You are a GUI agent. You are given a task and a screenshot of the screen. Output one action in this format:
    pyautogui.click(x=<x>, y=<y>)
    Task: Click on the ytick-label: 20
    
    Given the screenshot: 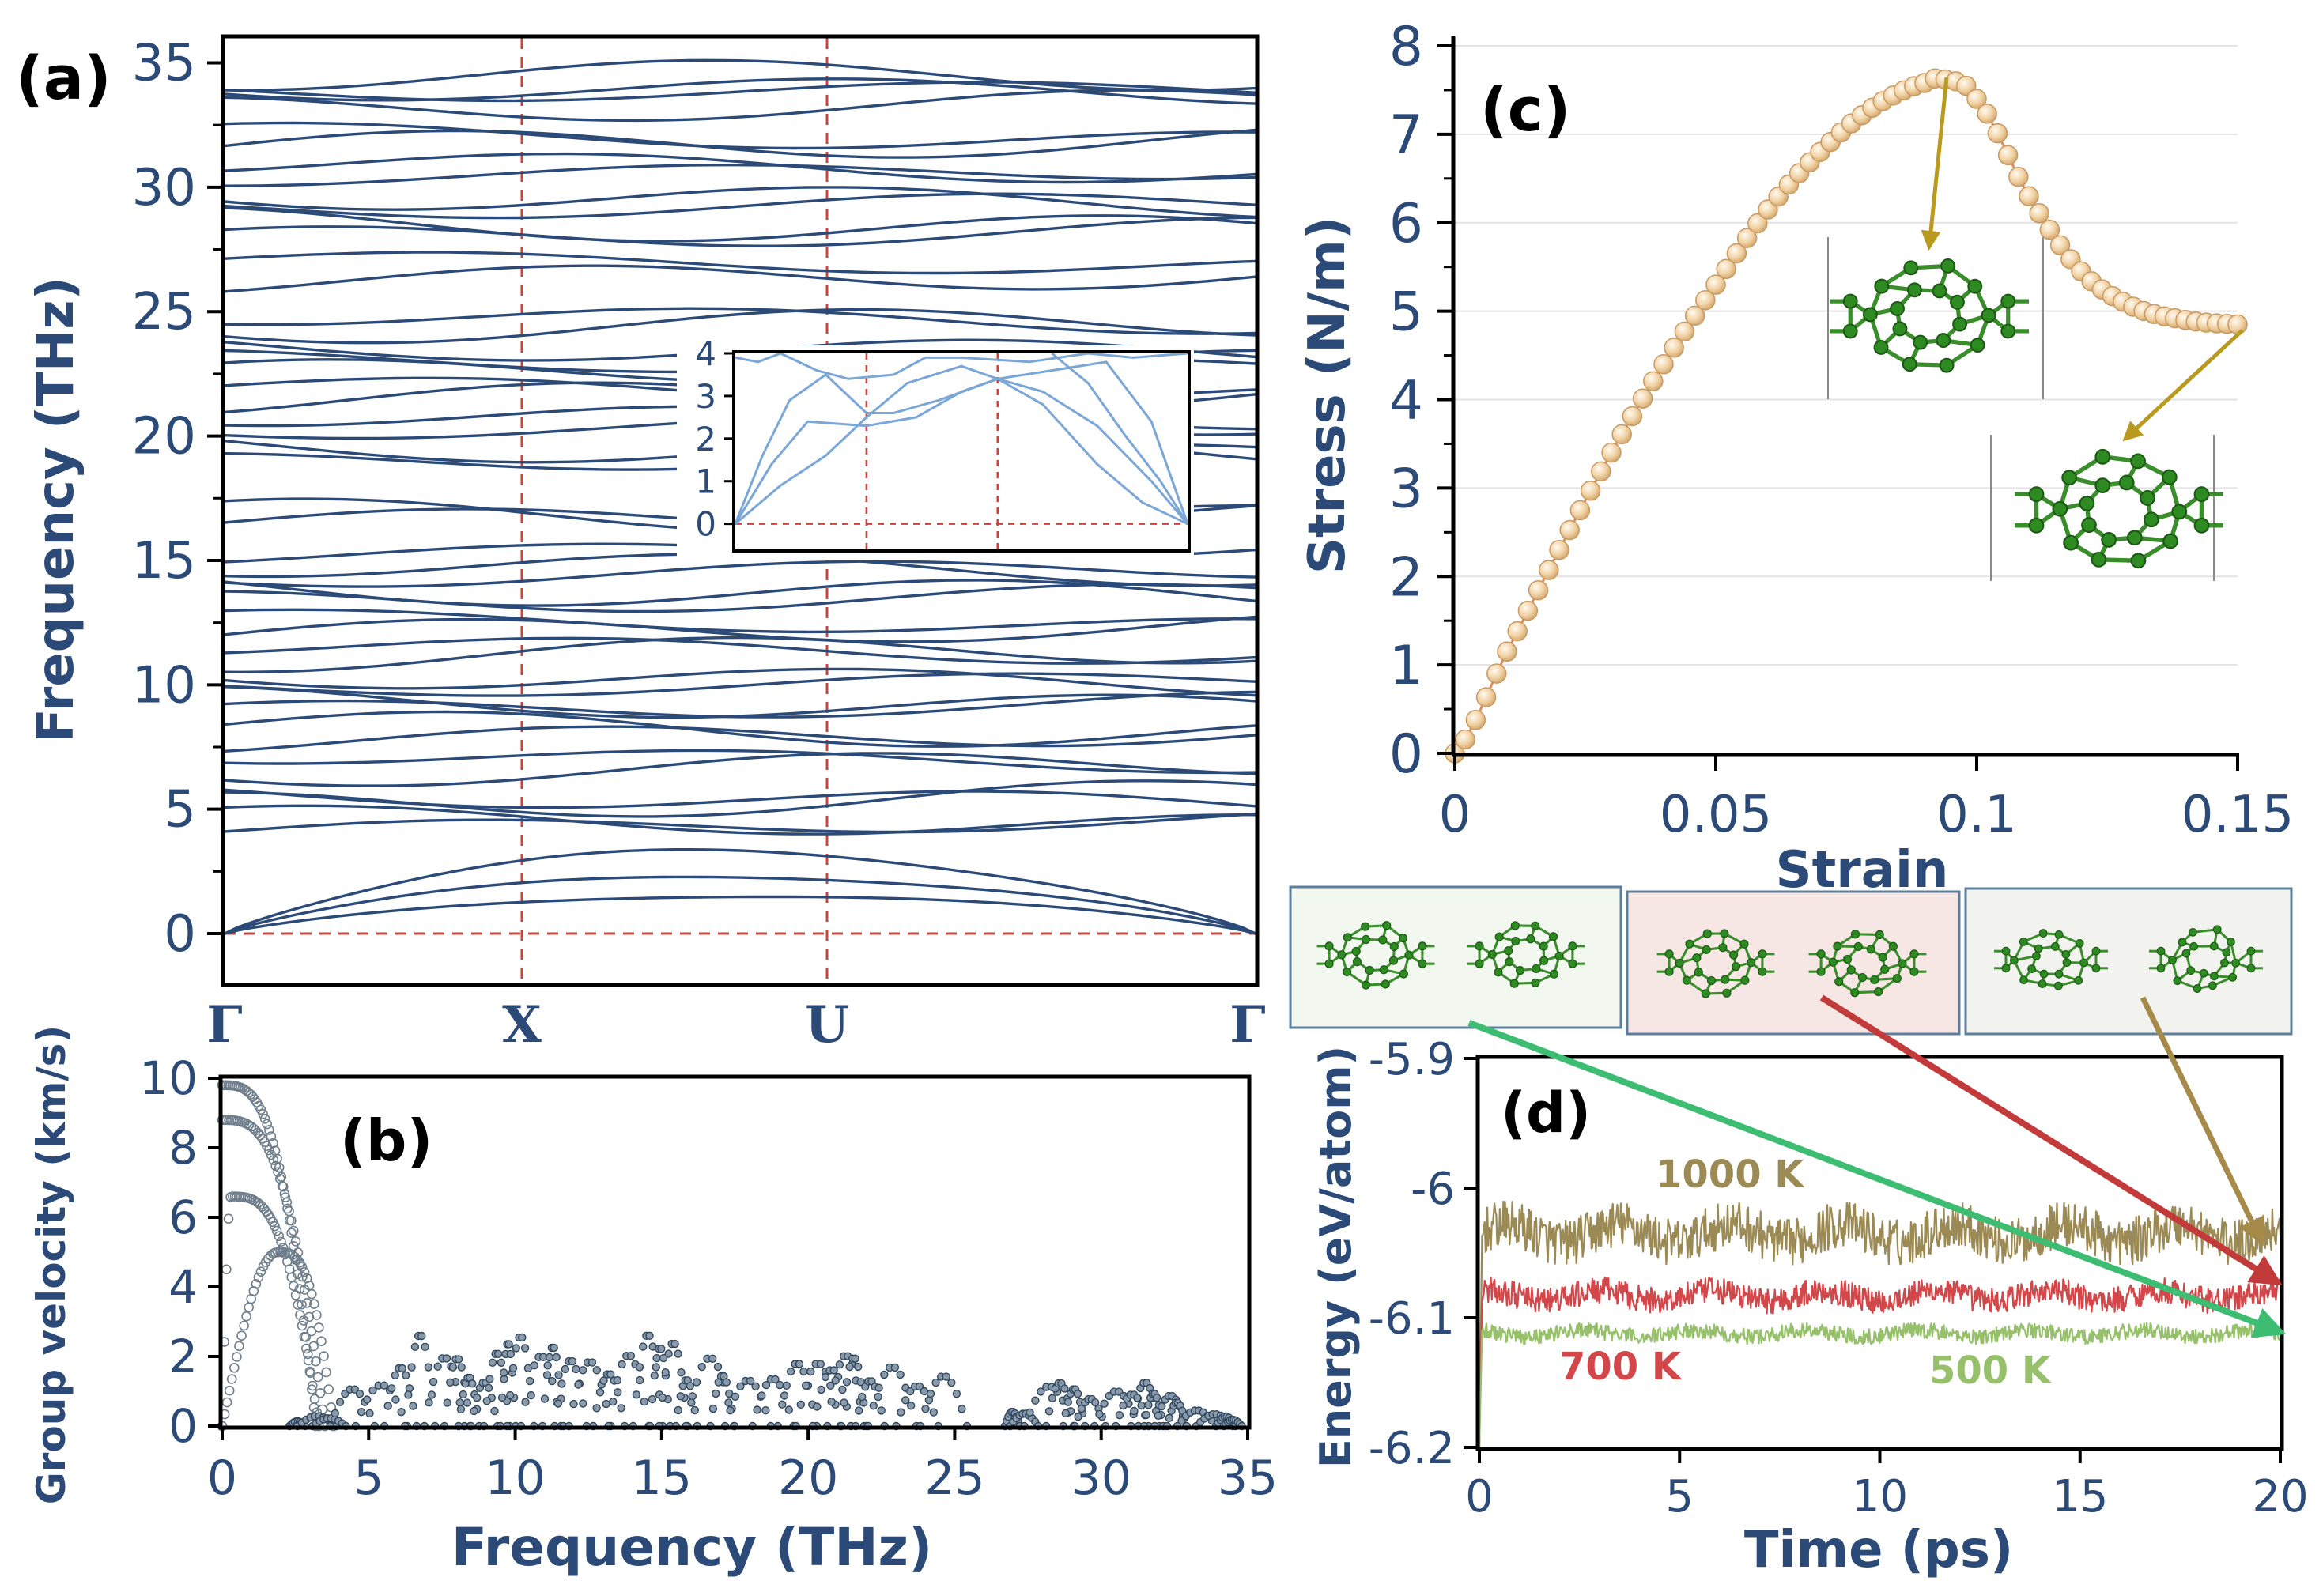 What is the action you would take?
    pyautogui.click(x=164, y=437)
    